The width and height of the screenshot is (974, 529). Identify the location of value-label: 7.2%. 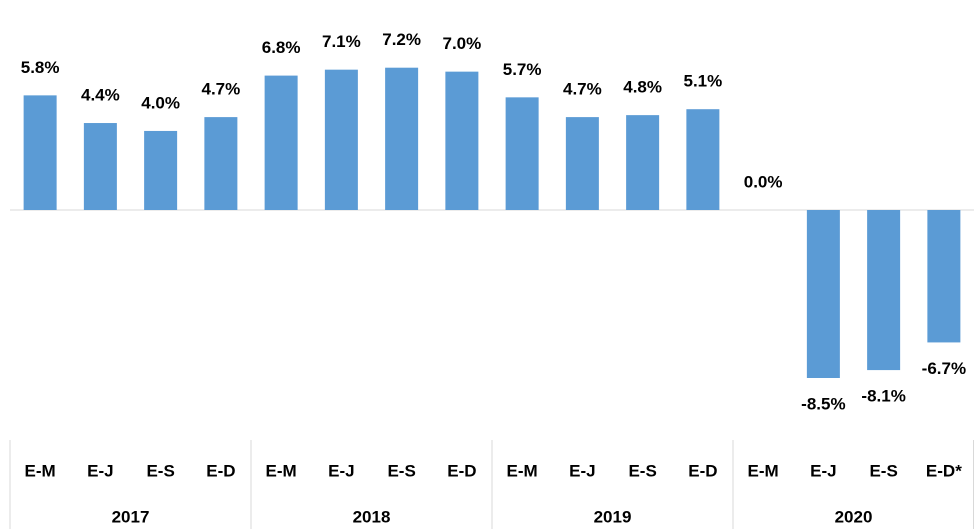
(401, 39).